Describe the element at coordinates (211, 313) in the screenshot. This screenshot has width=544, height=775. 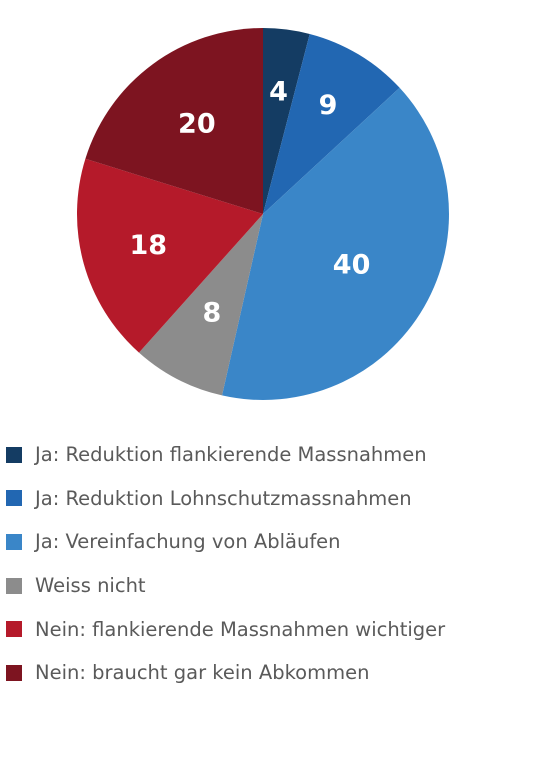
I see `slice-value-label: 8` at that location.